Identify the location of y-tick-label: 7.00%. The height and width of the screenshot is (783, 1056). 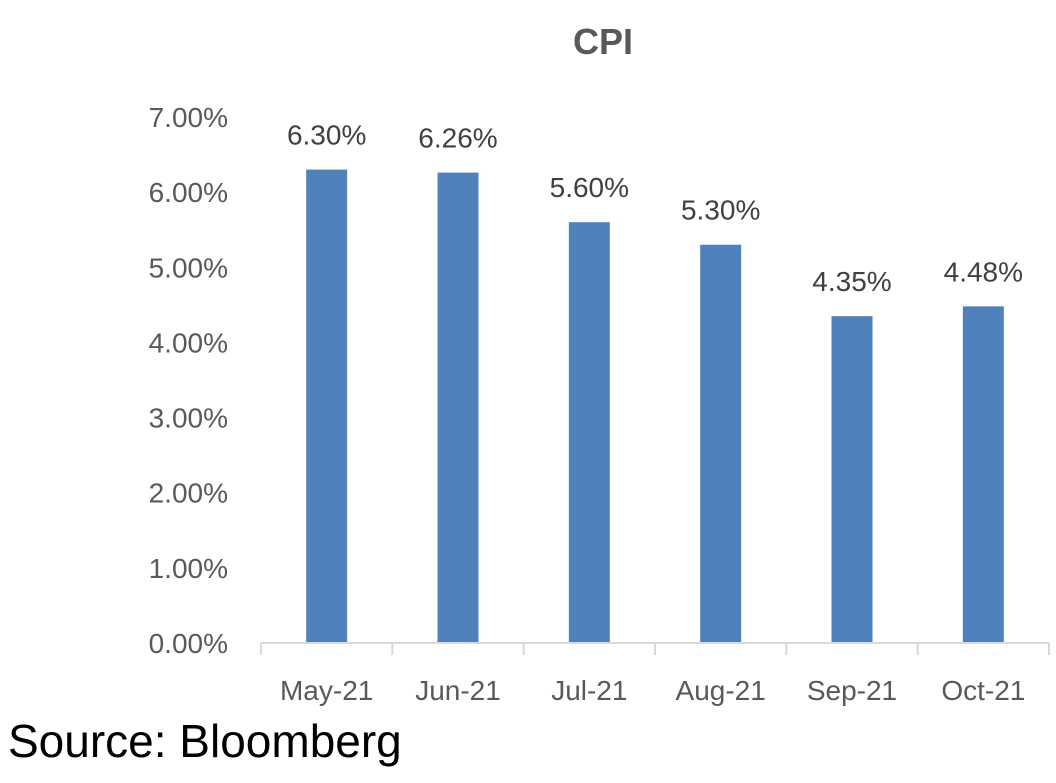
(188, 117).